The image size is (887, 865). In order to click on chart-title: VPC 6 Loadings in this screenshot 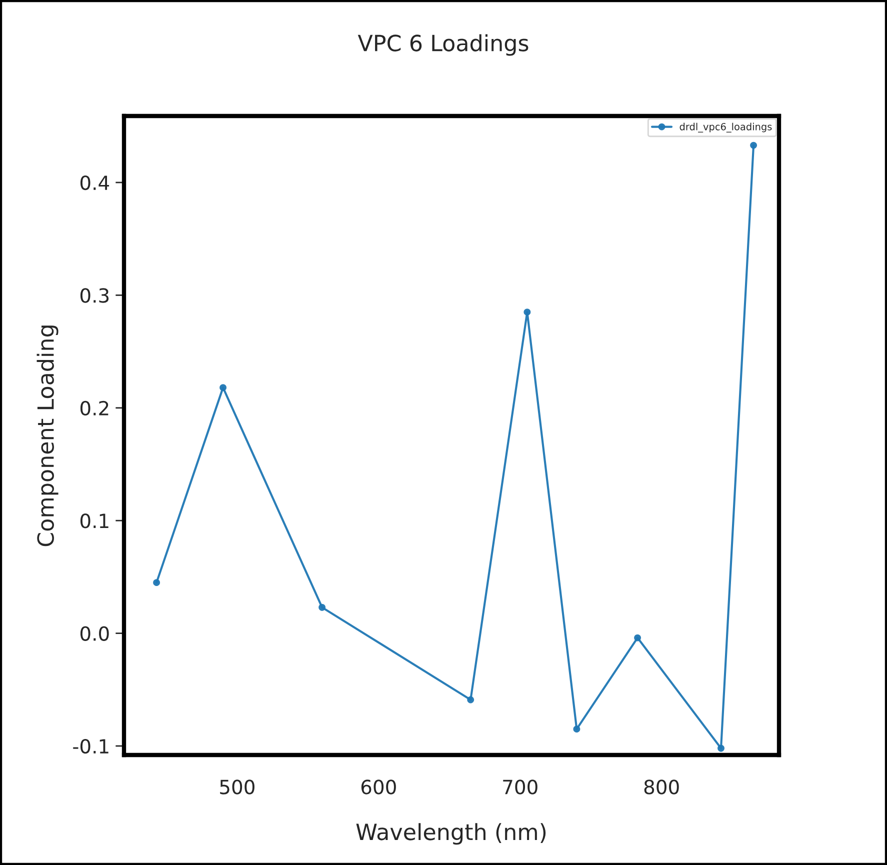, I will do `click(443, 45)`.